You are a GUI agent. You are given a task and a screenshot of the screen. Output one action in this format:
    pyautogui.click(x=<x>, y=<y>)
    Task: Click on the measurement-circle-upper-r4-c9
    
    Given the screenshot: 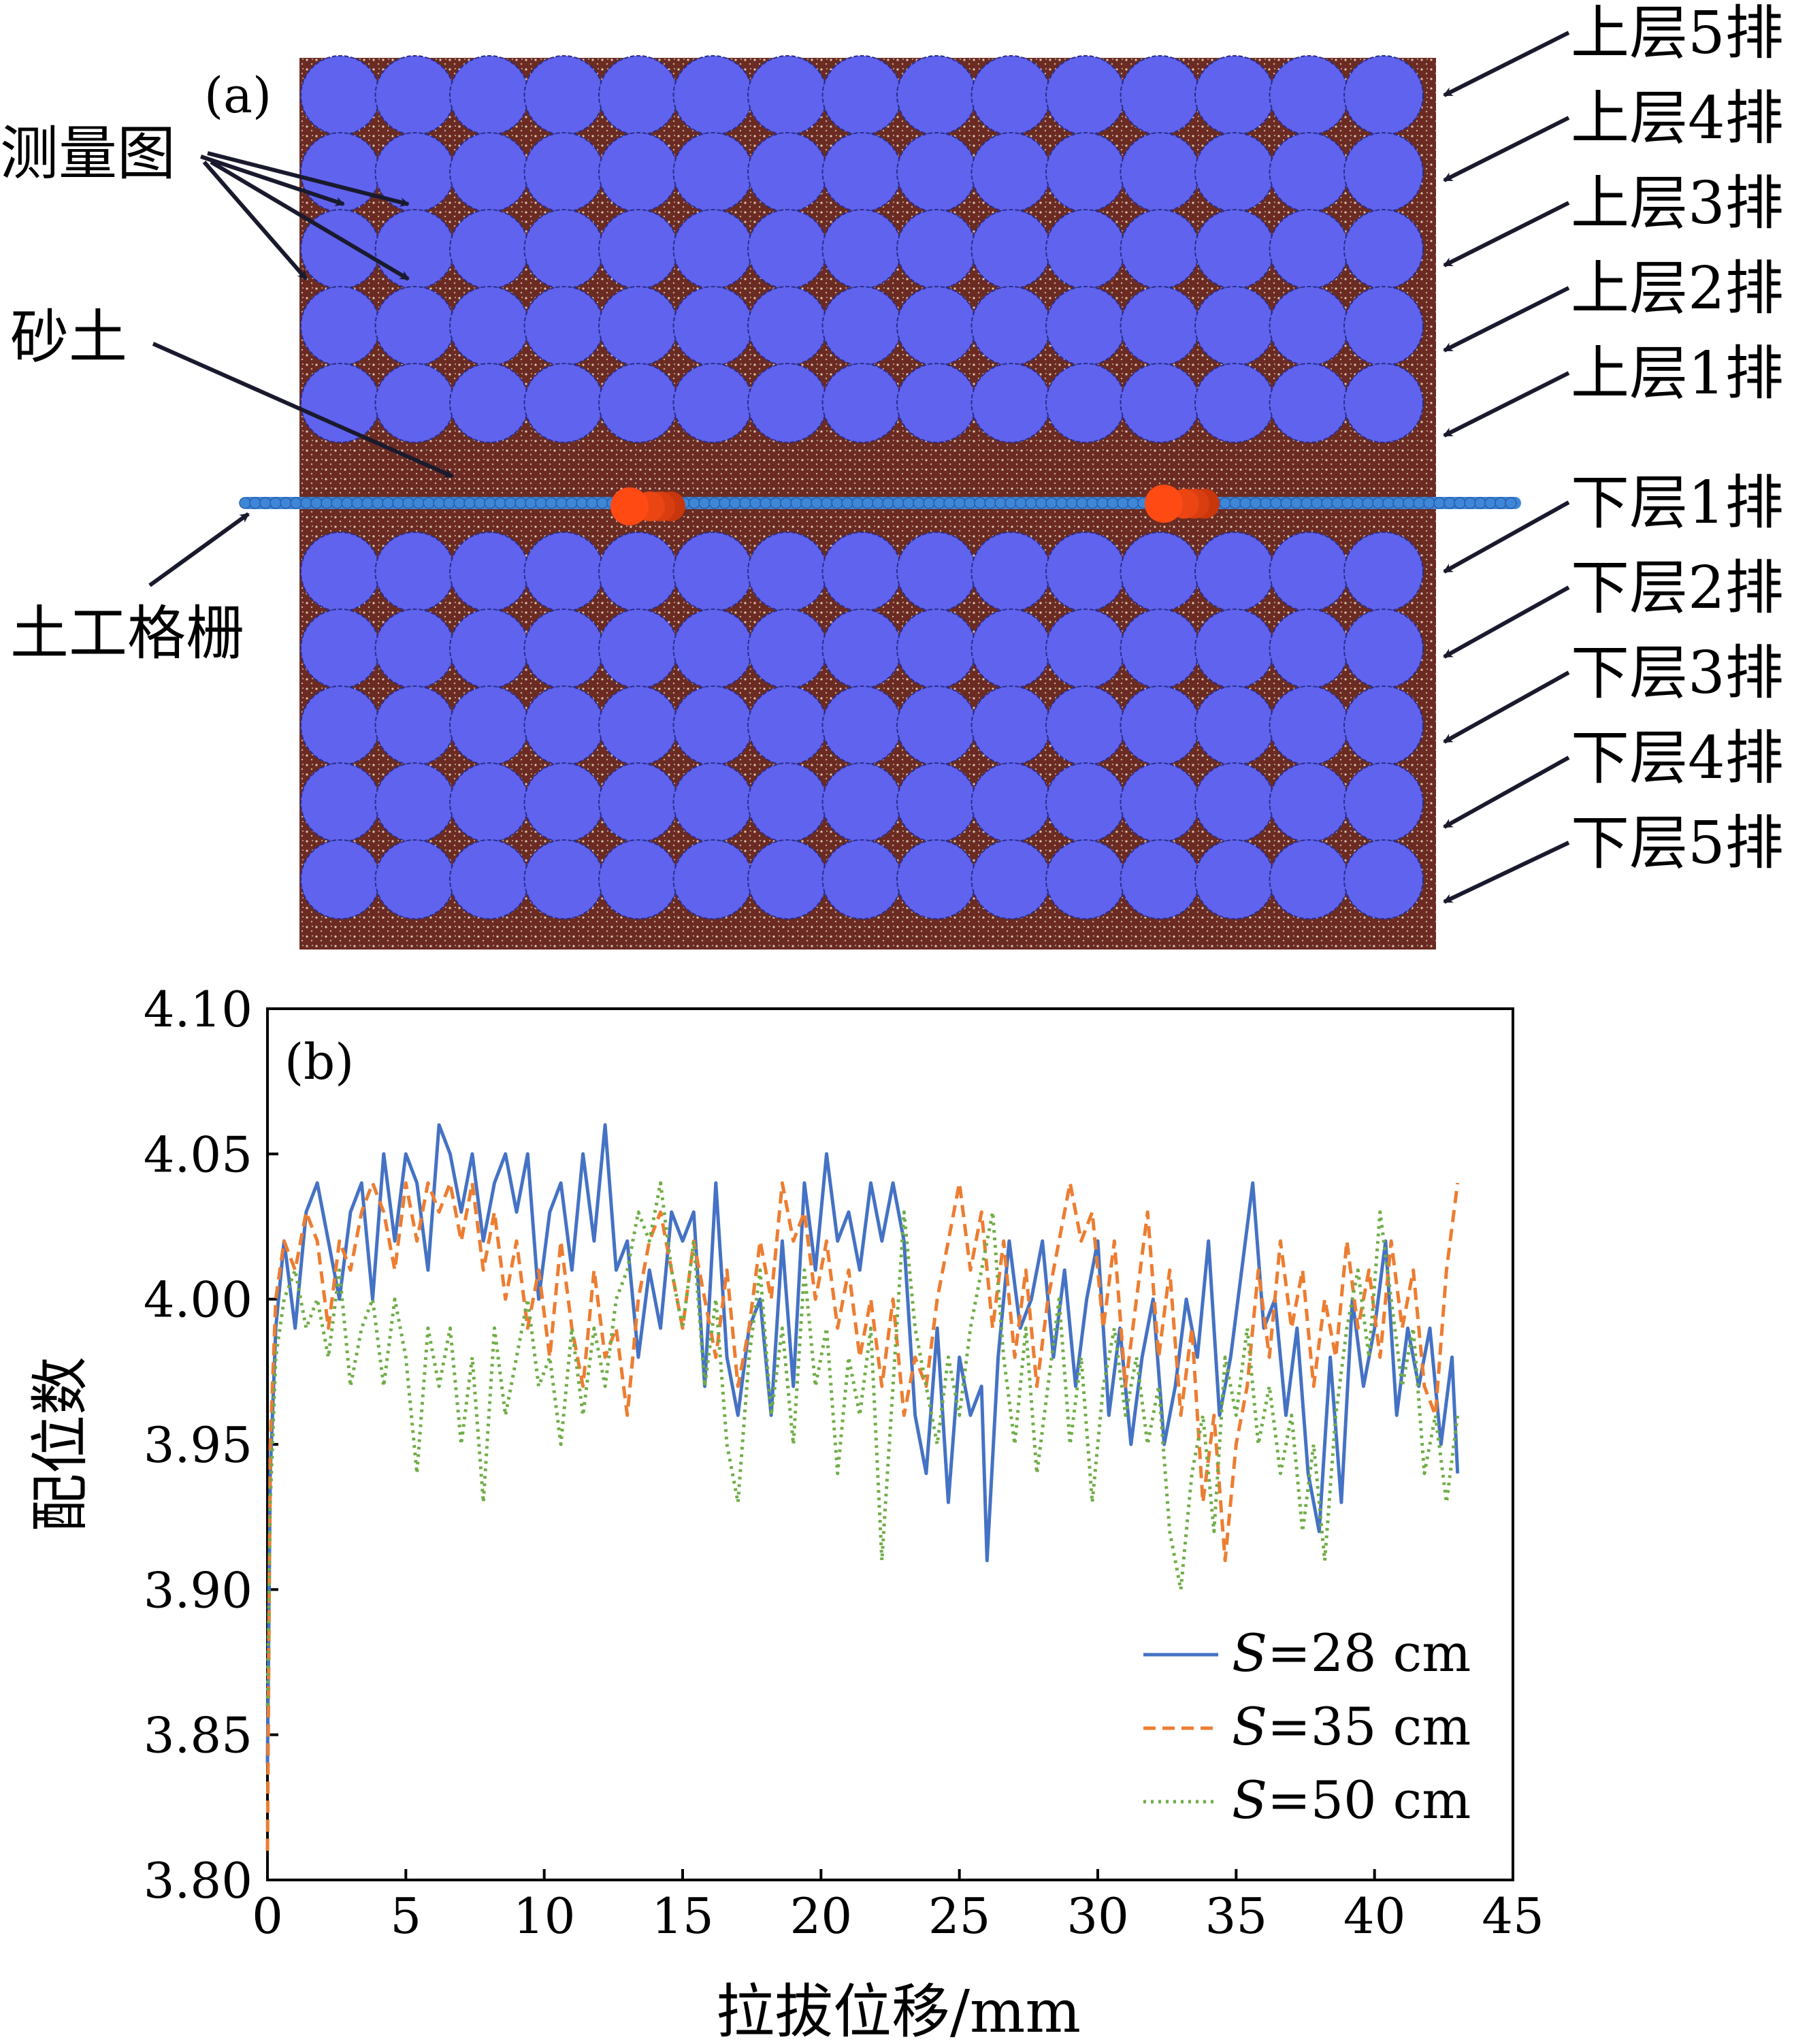 What is the action you would take?
    pyautogui.click(x=936, y=326)
    